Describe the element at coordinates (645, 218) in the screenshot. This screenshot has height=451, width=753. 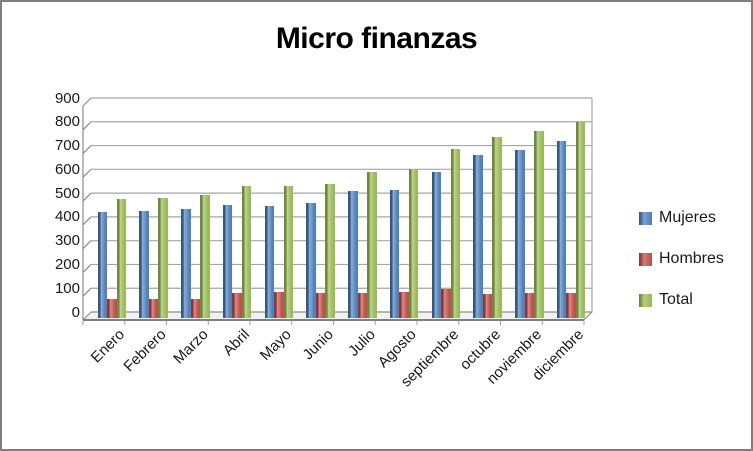
I see `legend-marker-mujeres` at that location.